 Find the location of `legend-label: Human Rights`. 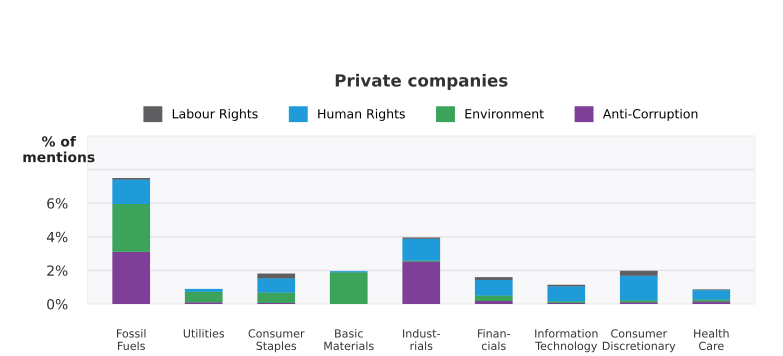

legend-label: Human Rights is located at coordinates (361, 114).